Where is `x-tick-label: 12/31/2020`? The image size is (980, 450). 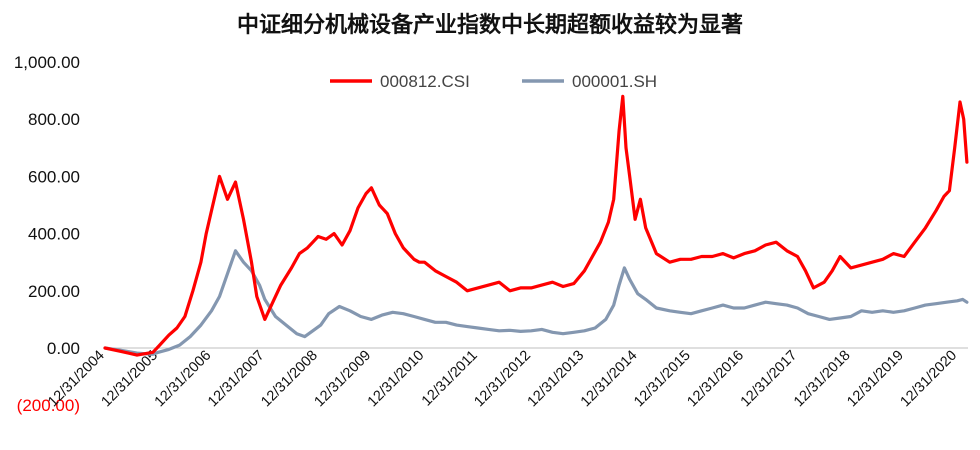 x-tick-label: 12/31/2020 is located at coordinates (929, 379).